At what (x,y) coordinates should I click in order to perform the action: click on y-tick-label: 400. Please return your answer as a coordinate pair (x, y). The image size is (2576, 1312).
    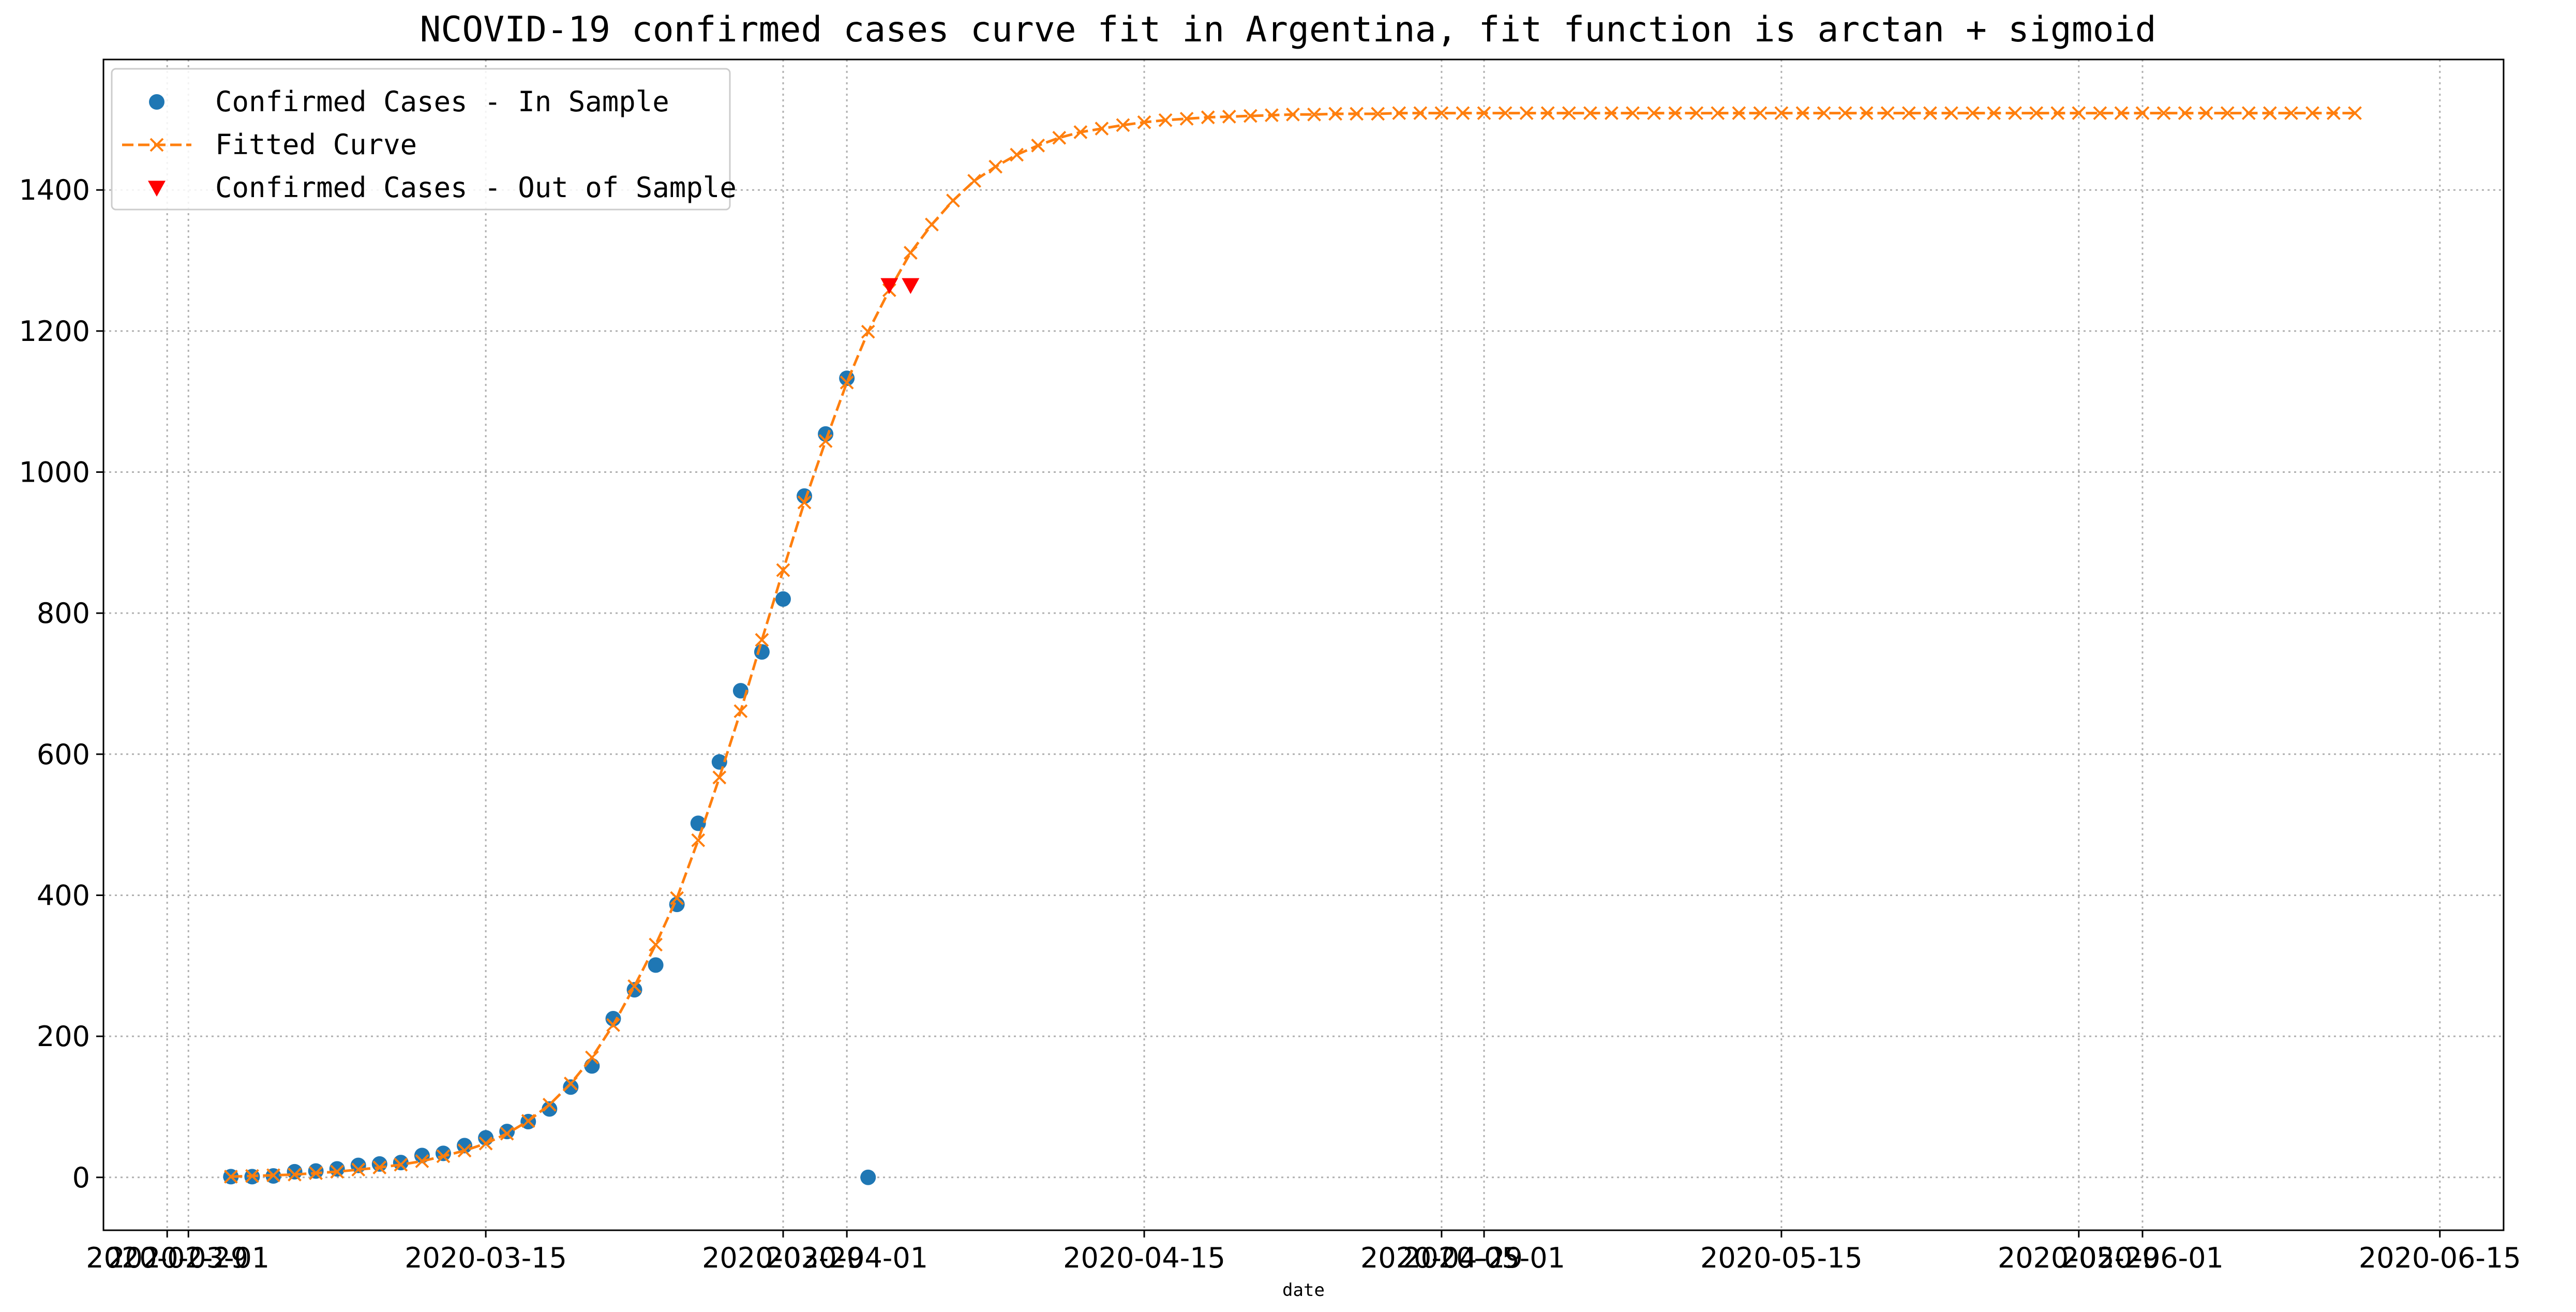
    Looking at the image, I should click on (63, 895).